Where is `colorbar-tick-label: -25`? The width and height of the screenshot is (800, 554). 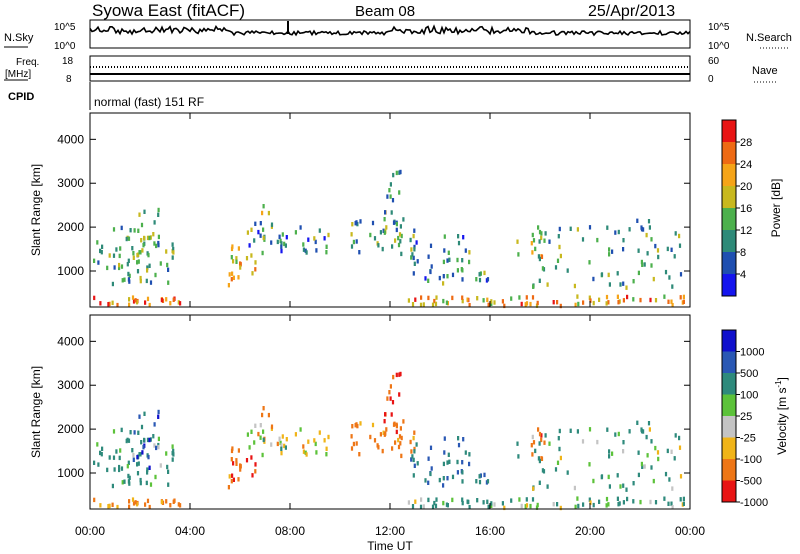
colorbar-tick-label: -25 is located at coordinates (748, 439).